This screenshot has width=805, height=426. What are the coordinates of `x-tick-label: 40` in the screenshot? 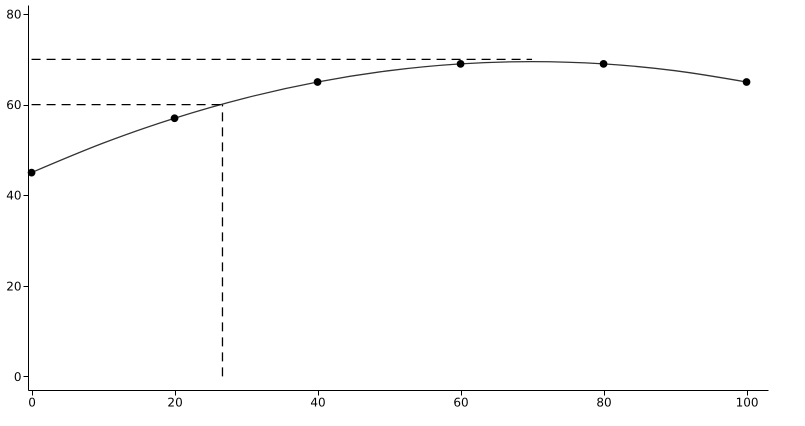 It's located at (318, 403).